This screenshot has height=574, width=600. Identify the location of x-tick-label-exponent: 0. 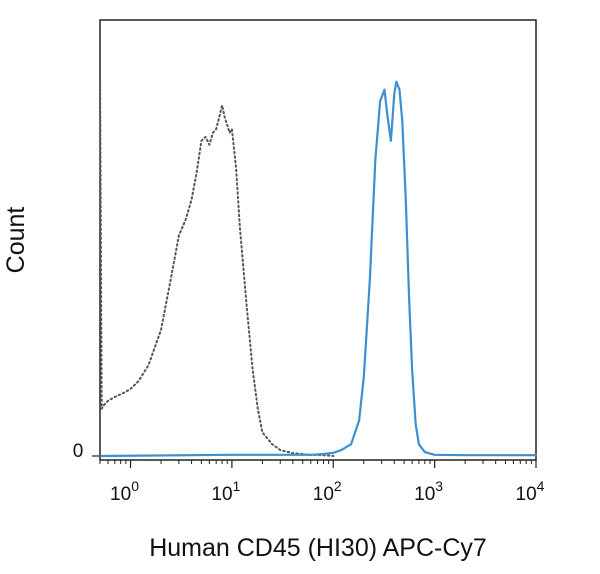
(135, 486).